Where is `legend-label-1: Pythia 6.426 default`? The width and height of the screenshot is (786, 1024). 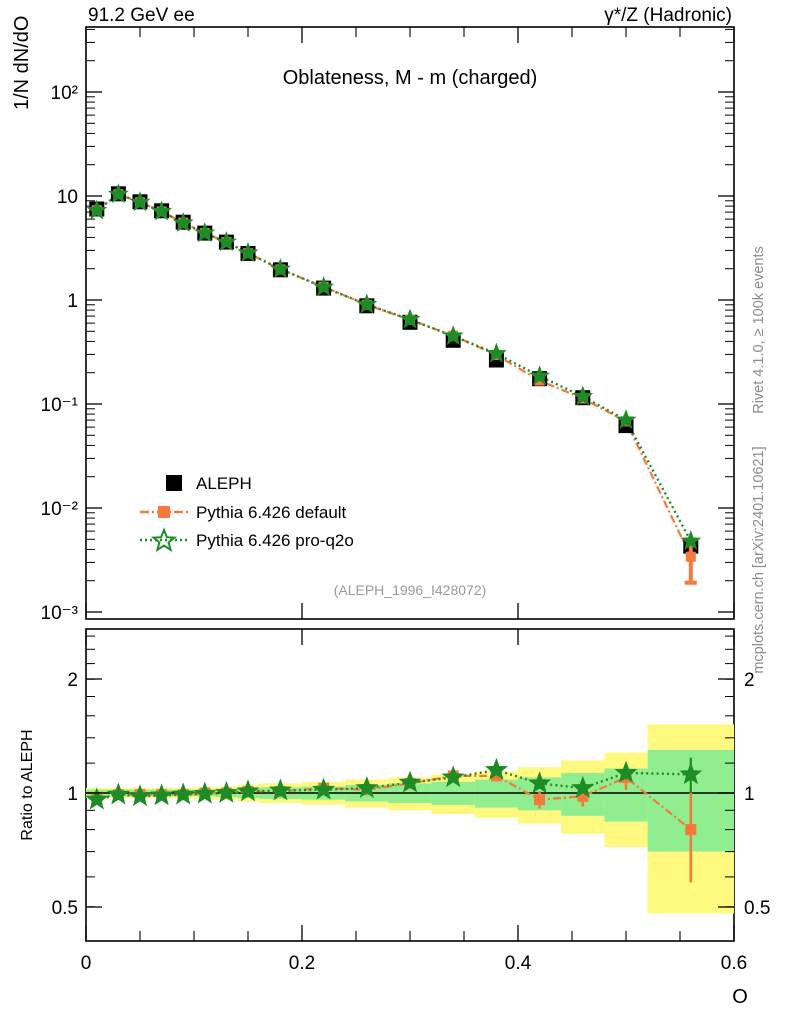 legend-label-1: Pythia 6.426 default is located at coordinates (271, 512).